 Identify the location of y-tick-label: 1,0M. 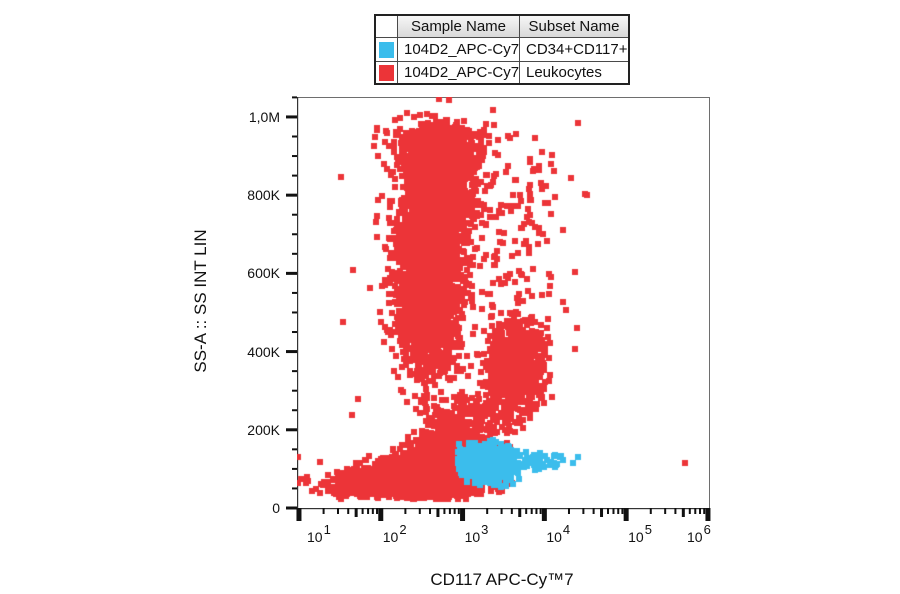
(264, 116).